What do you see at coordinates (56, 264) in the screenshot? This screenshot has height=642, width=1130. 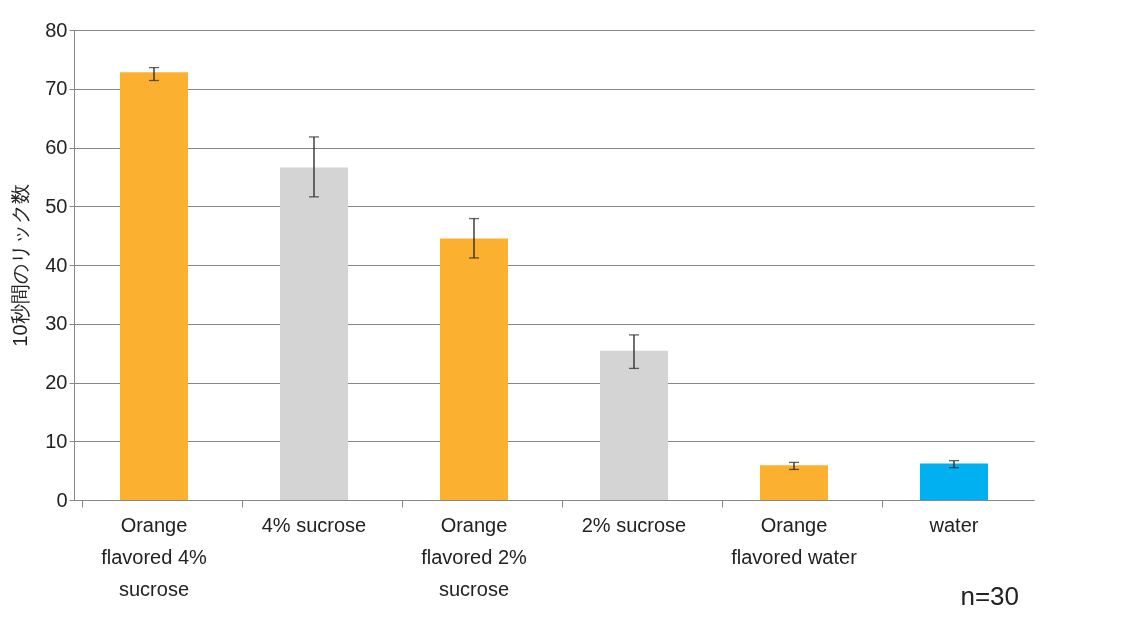 I see `y-tick-label: 40` at bounding box center [56, 264].